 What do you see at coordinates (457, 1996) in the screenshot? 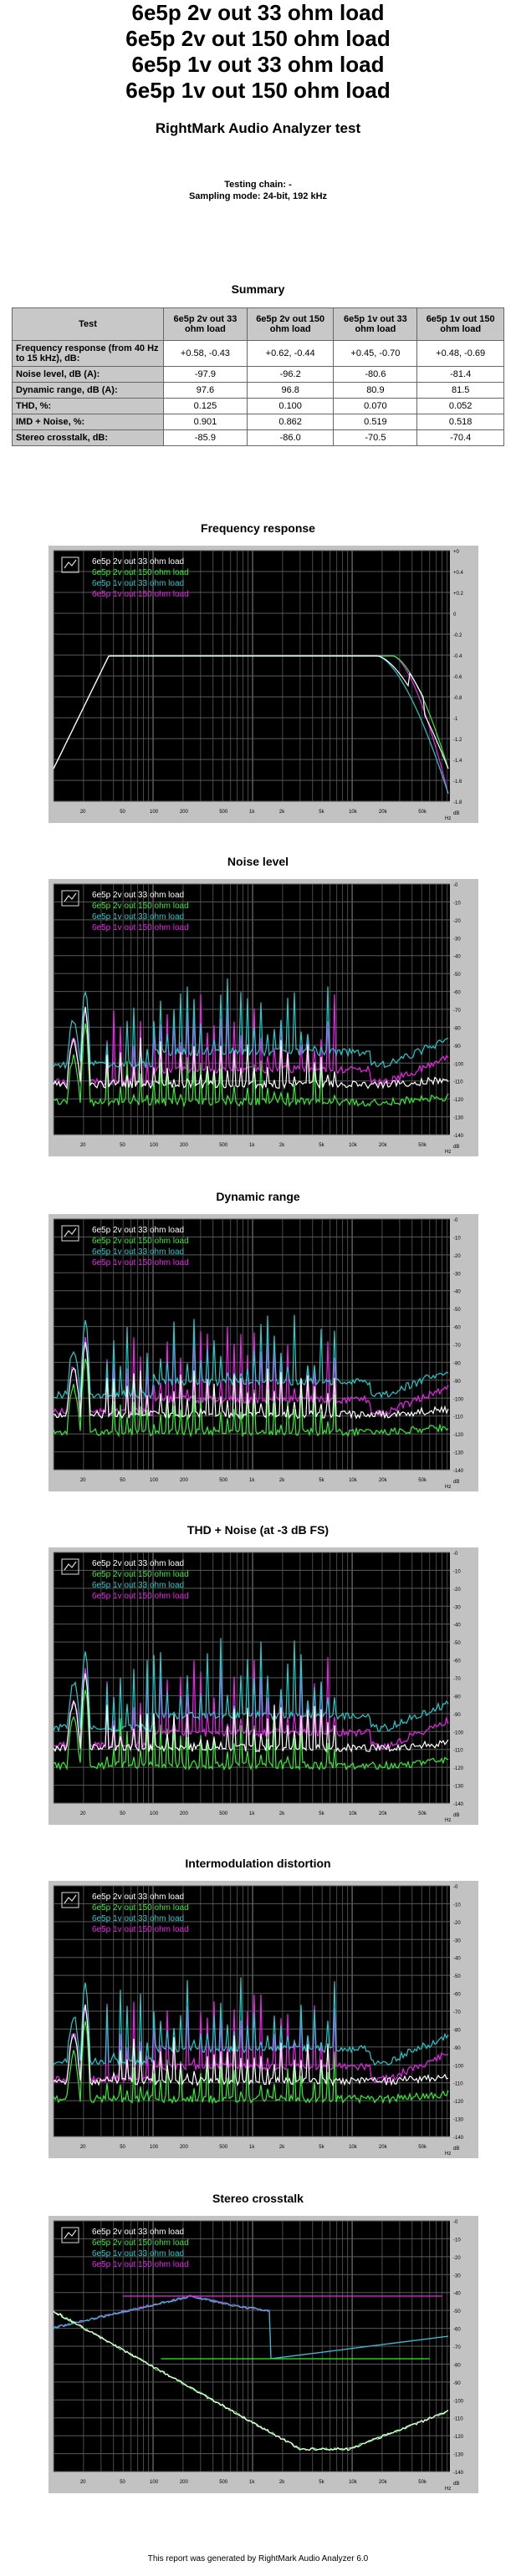
I see `y-tick-label: -60` at bounding box center [457, 1996].